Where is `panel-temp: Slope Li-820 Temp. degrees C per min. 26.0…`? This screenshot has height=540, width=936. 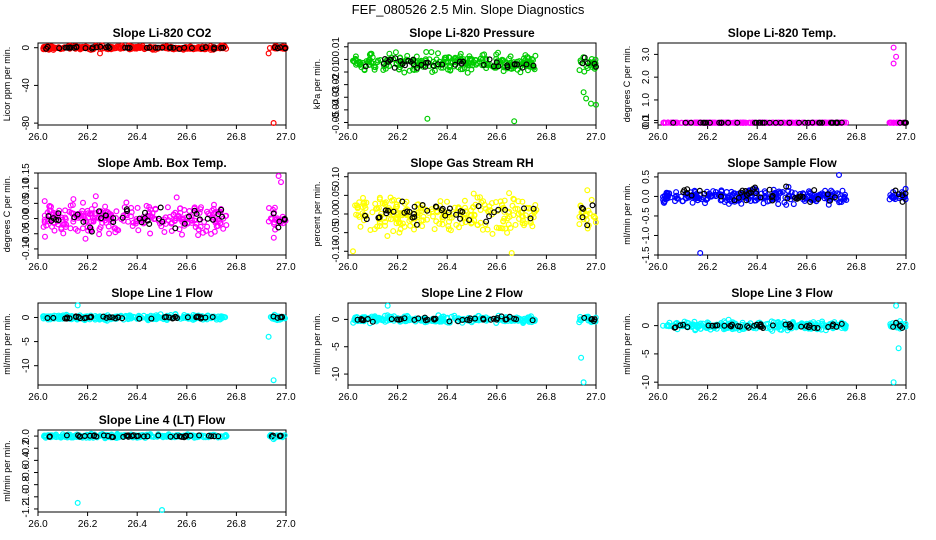 panel-temp: Slope Li-820 Temp. degrees C per min. 26.0… is located at coordinates (769, 84).